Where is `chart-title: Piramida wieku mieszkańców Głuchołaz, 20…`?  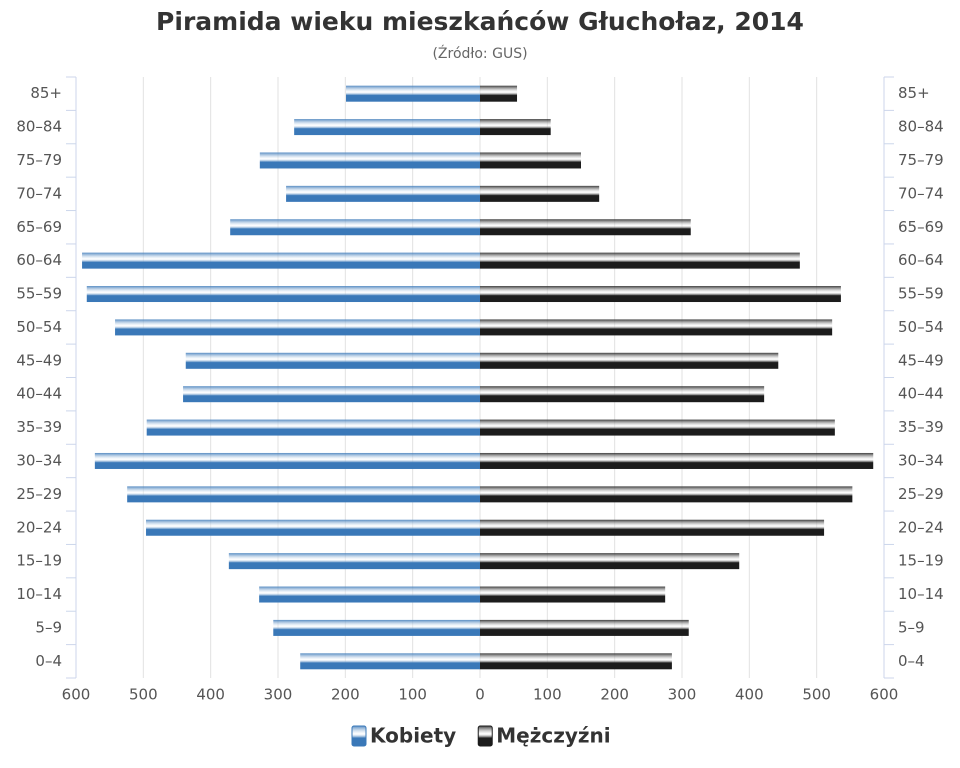 chart-title: Piramida wieku mieszkańców Głuchołaz, 20… is located at coordinates (480, 21).